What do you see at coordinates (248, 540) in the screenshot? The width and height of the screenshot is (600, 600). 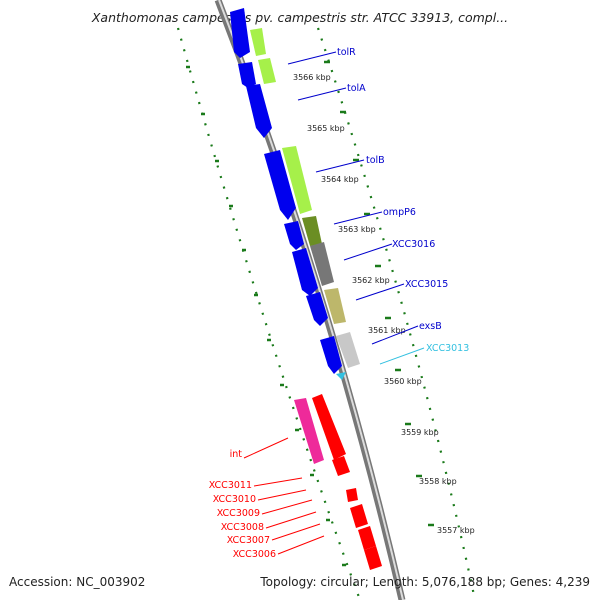 I see `label-XCC3007: XCC3007` at bounding box center [248, 540].